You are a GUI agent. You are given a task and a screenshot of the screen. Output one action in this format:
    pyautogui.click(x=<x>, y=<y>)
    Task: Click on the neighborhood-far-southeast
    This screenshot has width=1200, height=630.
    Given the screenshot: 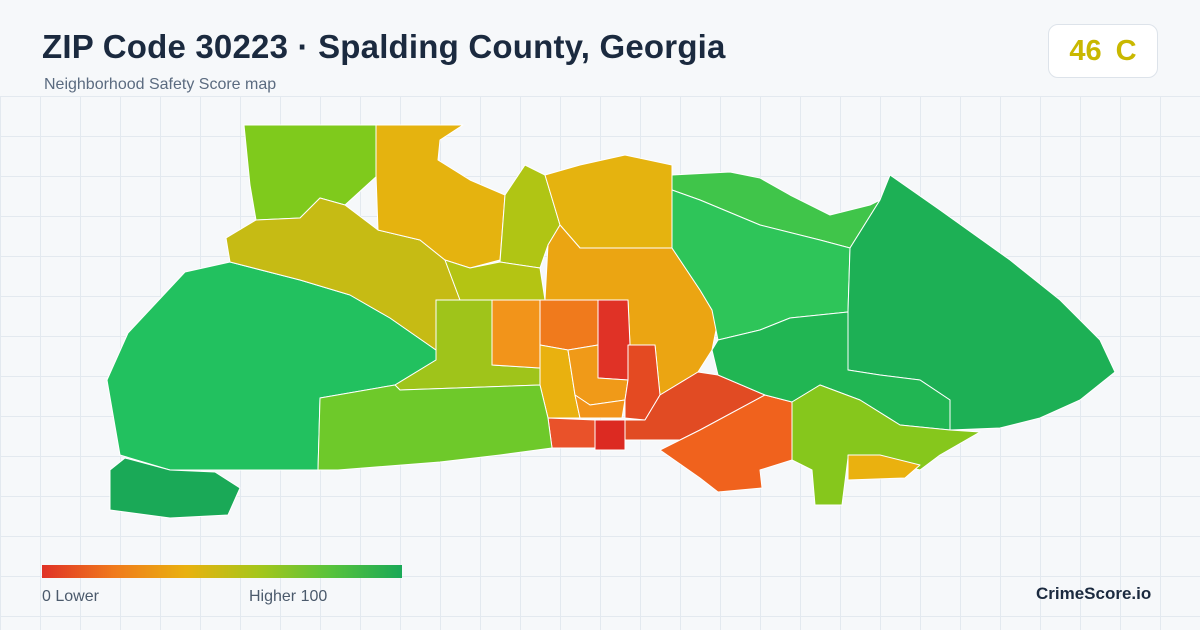 What is the action you would take?
    pyautogui.click(x=884, y=467)
    